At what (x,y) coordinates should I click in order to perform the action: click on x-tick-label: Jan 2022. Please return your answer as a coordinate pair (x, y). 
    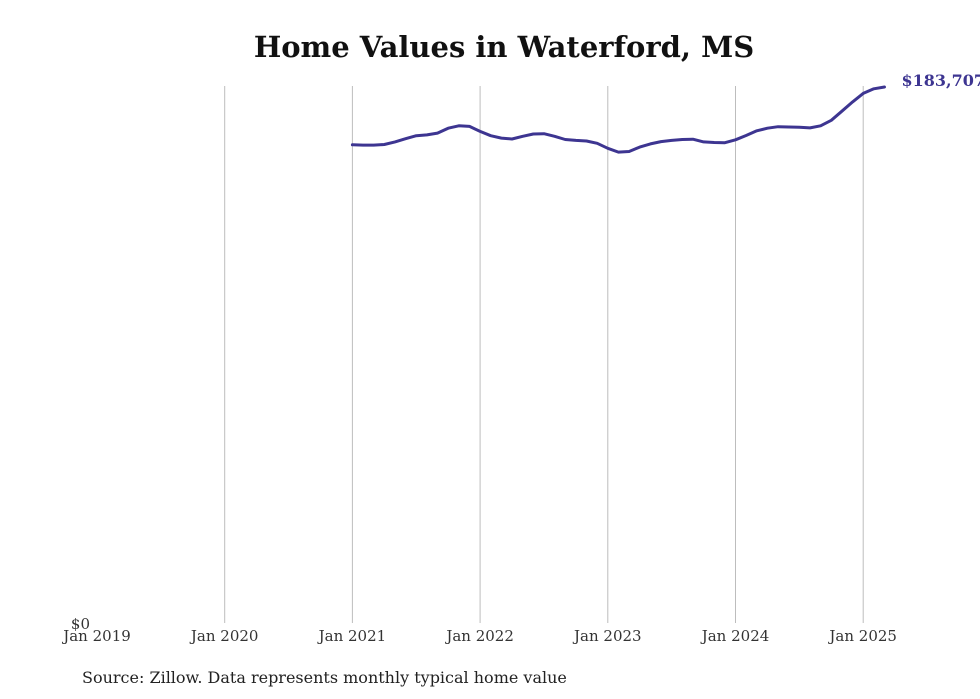
    Looking at the image, I should click on (479, 636).